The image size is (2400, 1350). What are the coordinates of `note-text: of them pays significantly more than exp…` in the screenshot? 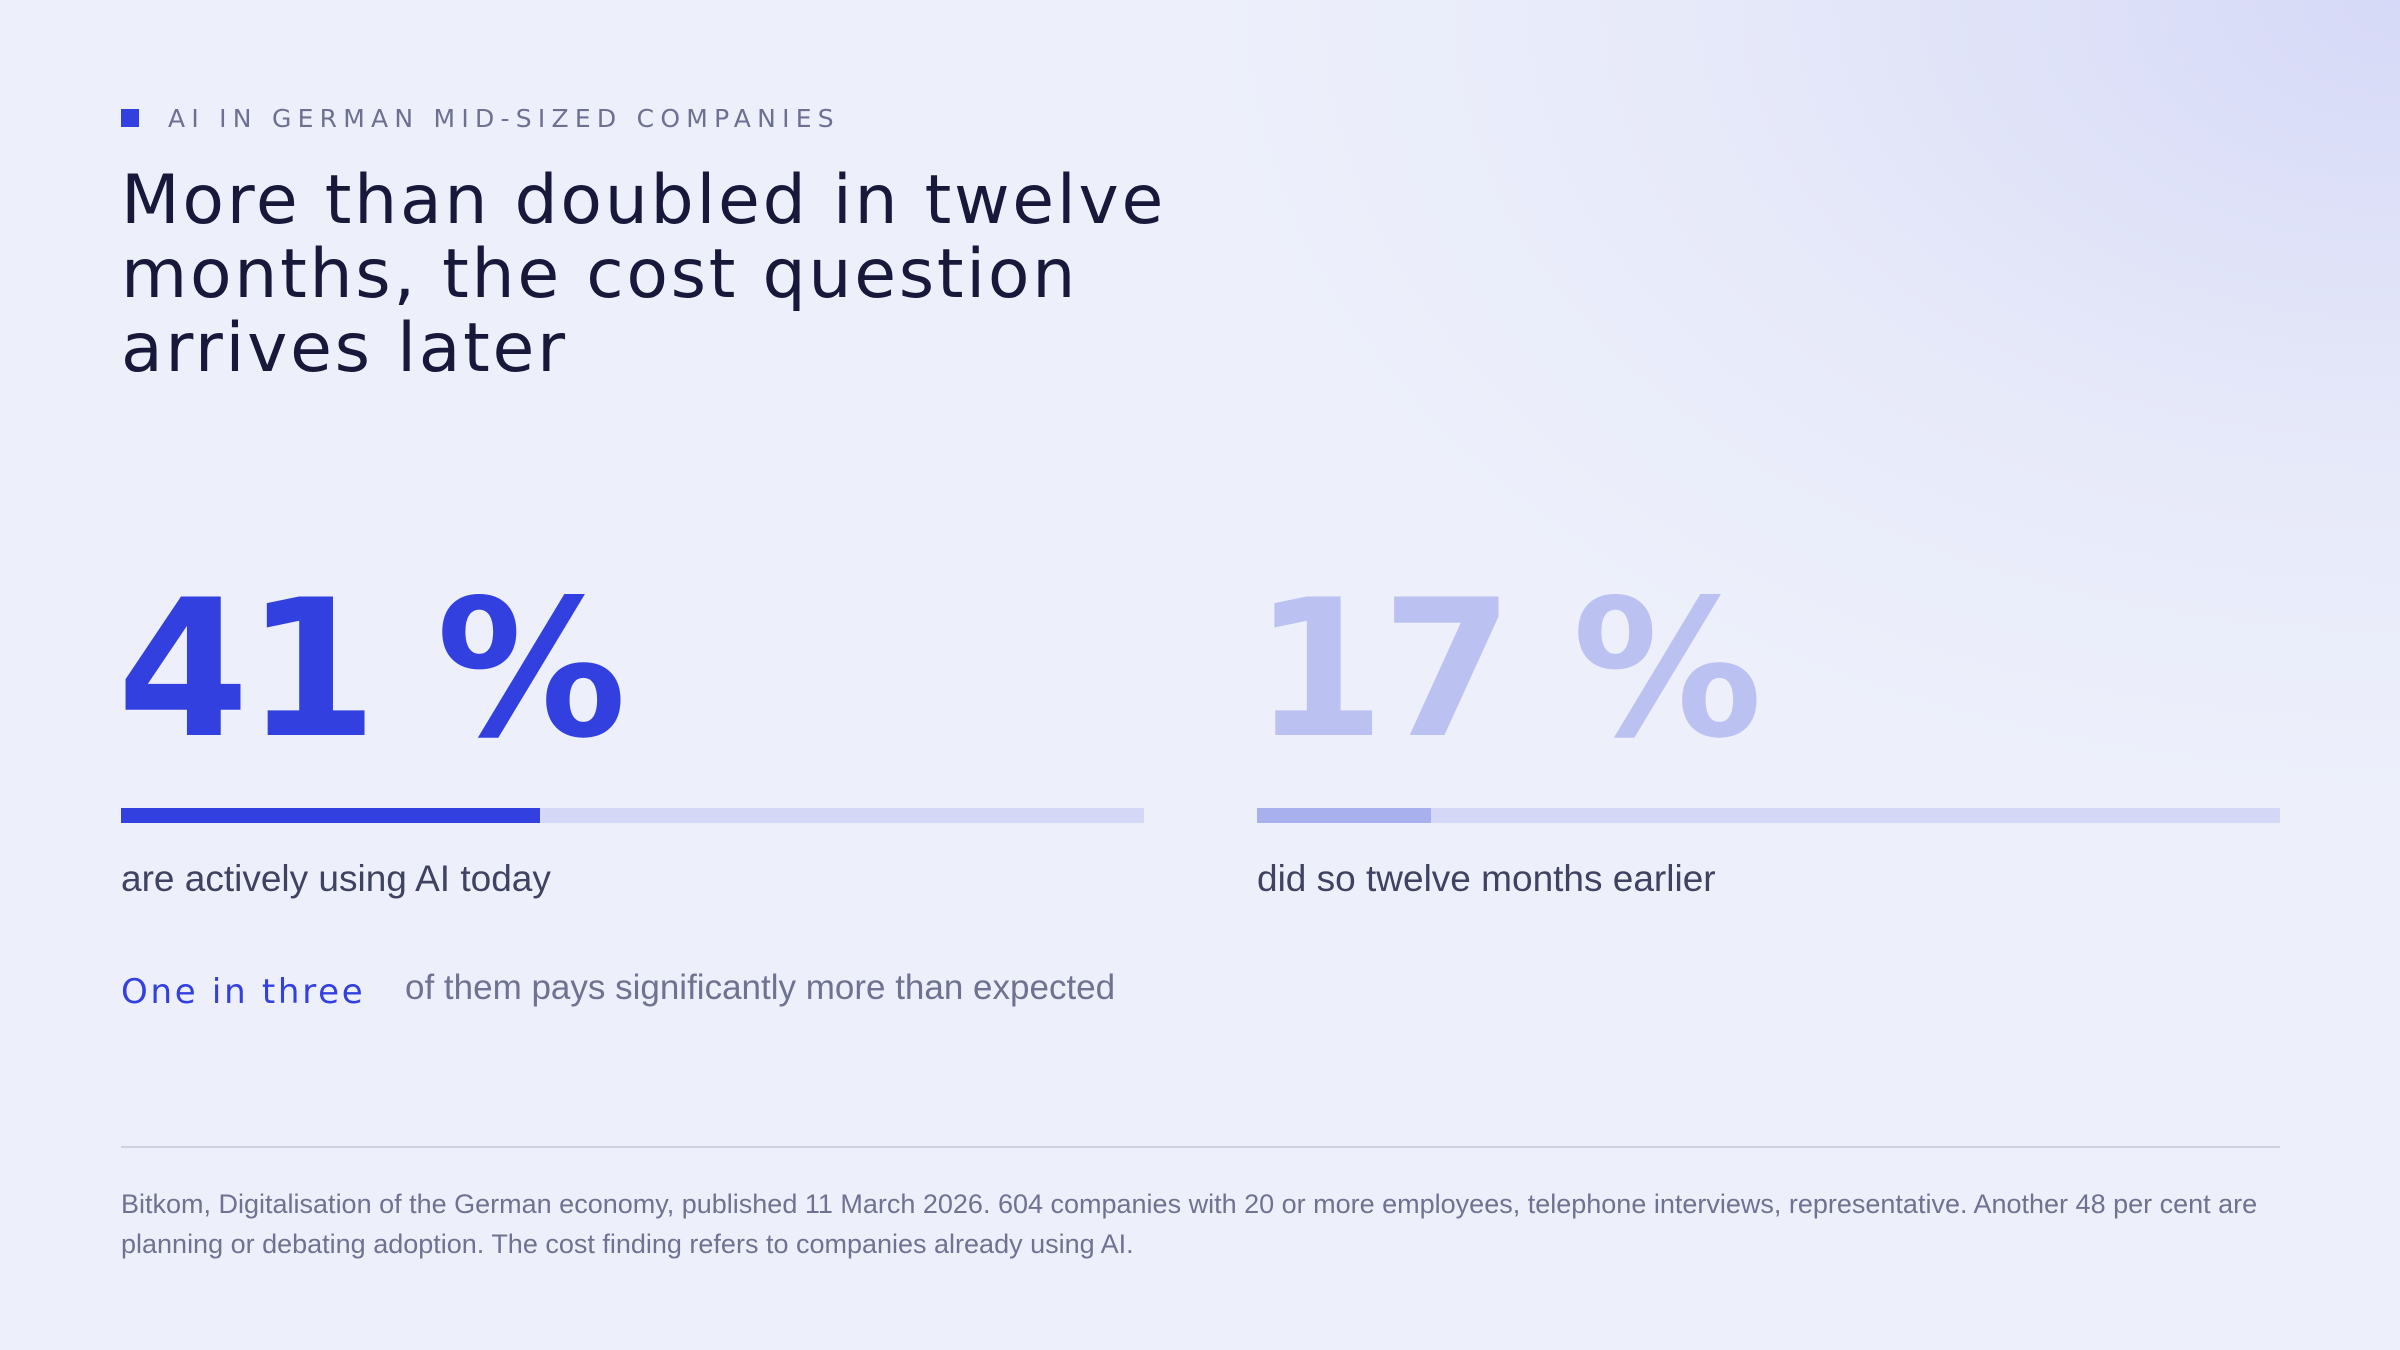 It's located at (760, 987).